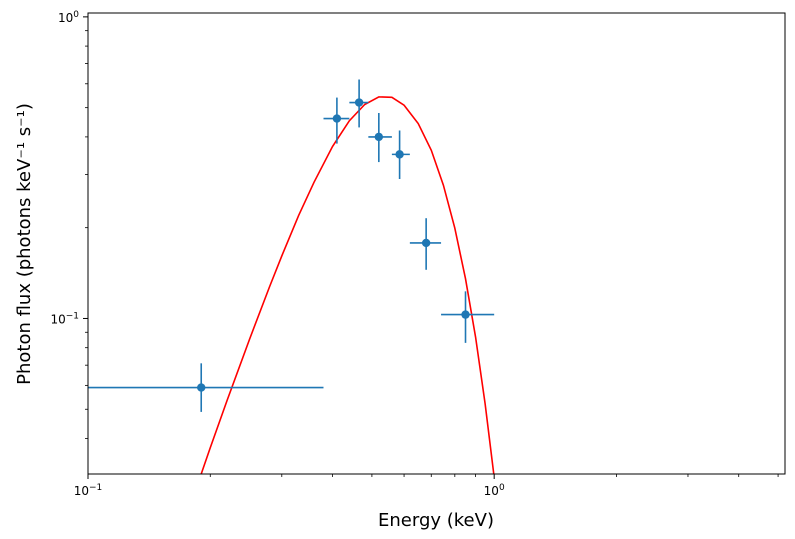 The width and height of the screenshot is (795, 539). I want to click on x-tick-label: 10⁻¹, so click(88, 490).